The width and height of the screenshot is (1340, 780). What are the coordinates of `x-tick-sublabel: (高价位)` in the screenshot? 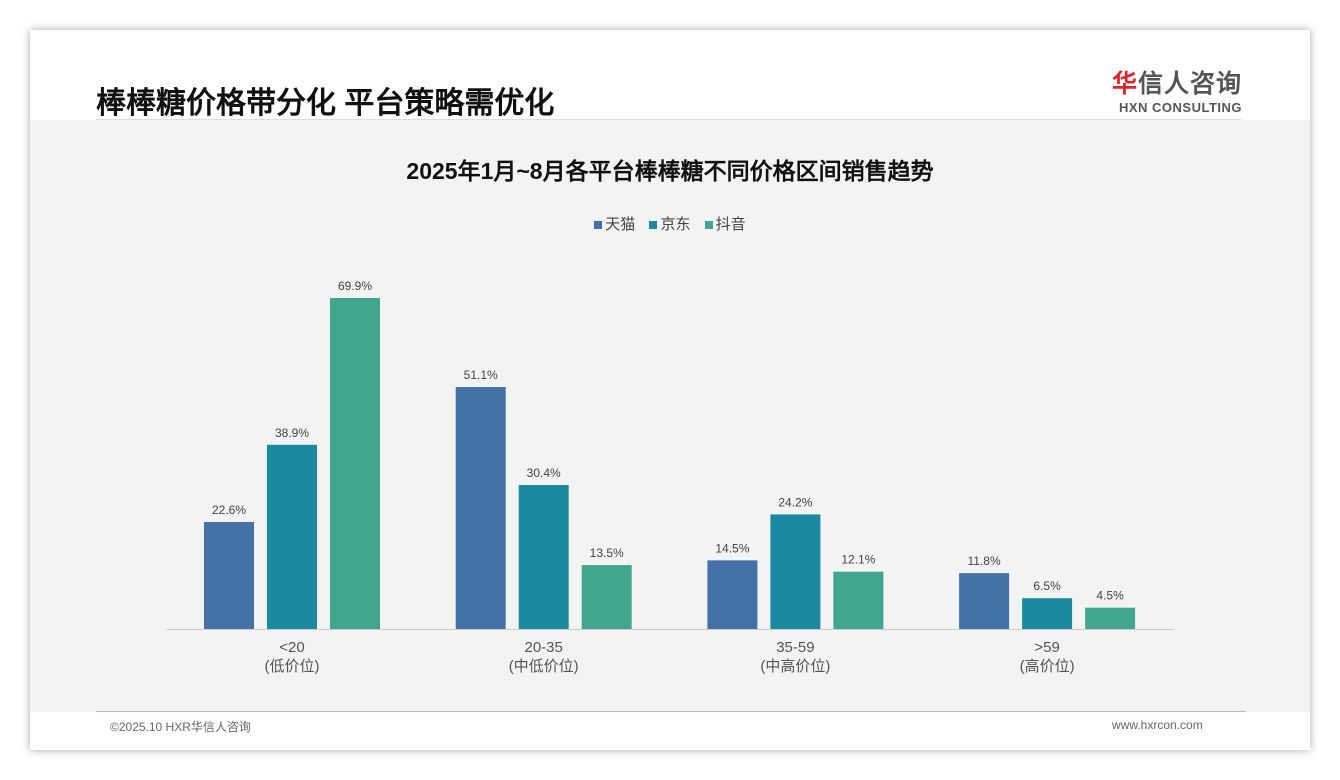 It's located at (1047, 666).